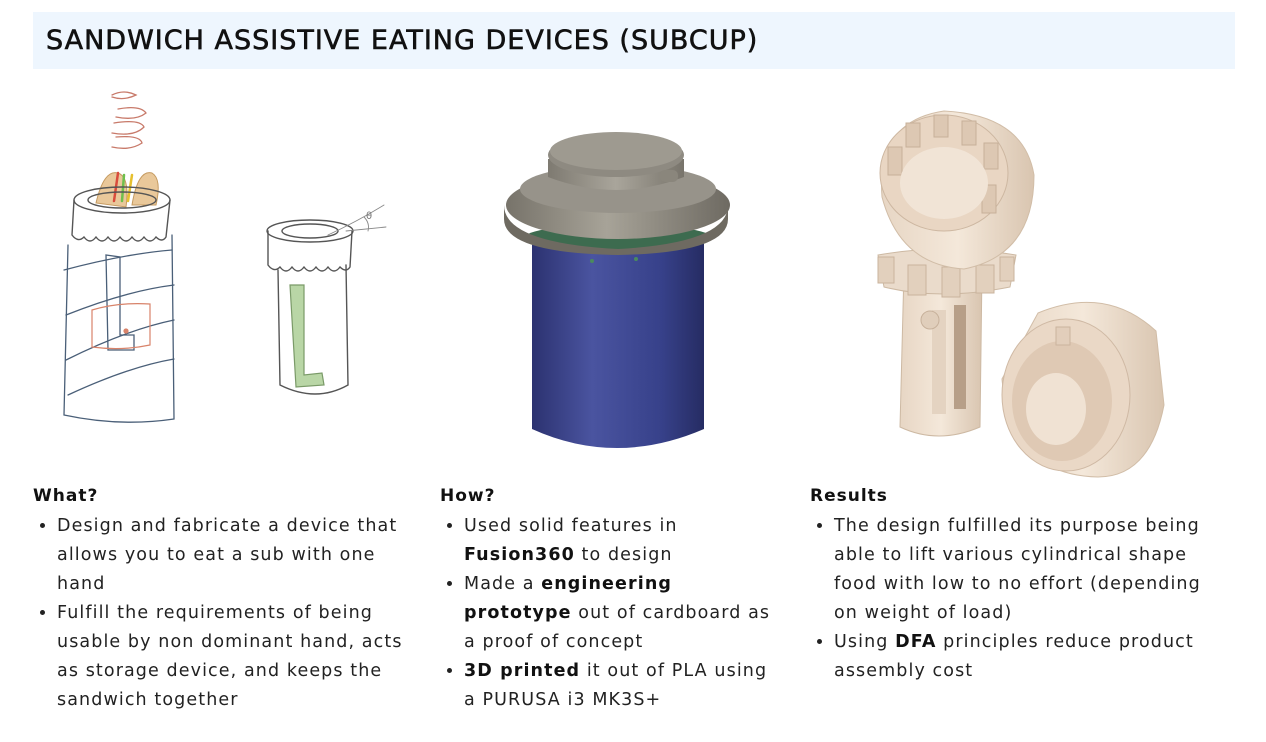 This screenshot has height=742, width=1266. What do you see at coordinates (369, 216) in the screenshot?
I see `angle-label: θ` at bounding box center [369, 216].